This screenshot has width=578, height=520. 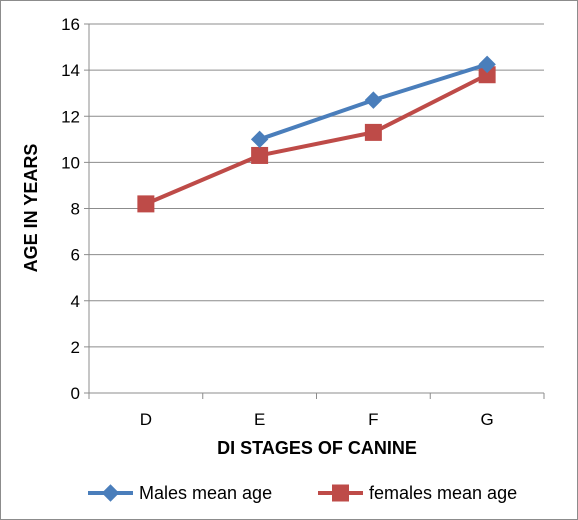 What do you see at coordinates (373, 419) in the screenshot?
I see `x-tick-label: F` at bounding box center [373, 419].